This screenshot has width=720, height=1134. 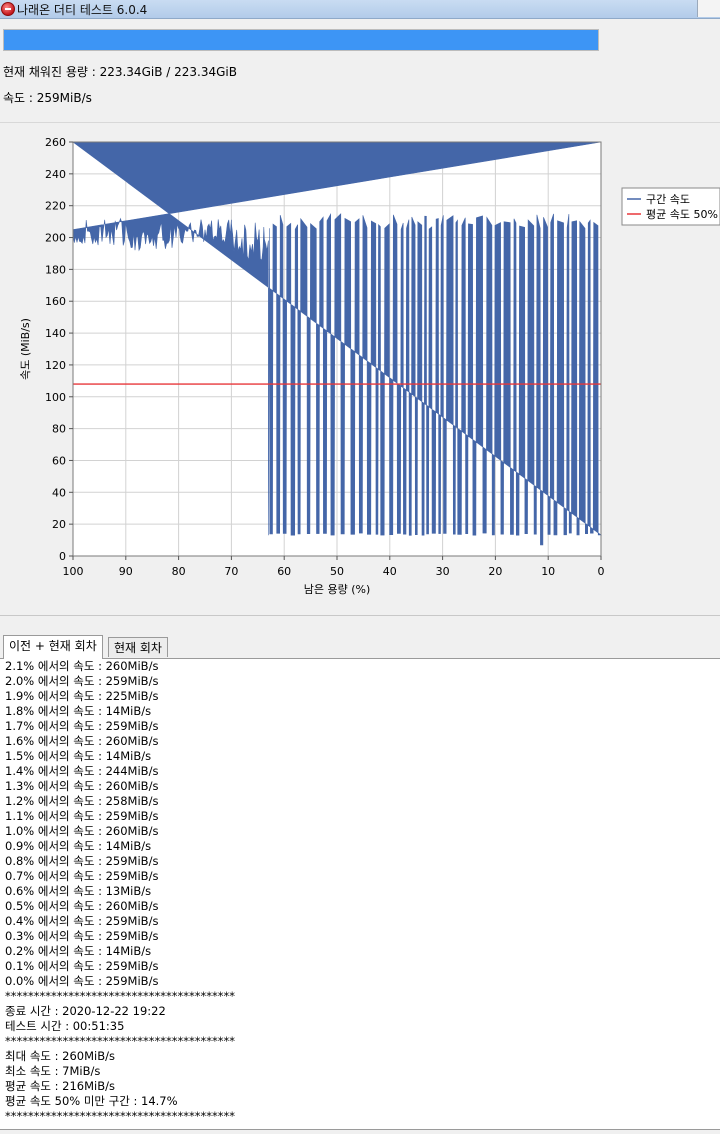 I want to click on y-tick-label: 100, so click(x=55, y=397).